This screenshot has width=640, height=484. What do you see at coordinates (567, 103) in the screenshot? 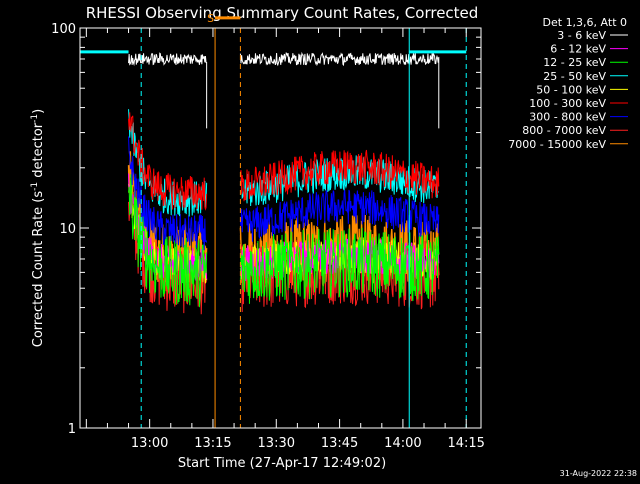
I see `legend-entry-label: 100 - 300 keV` at bounding box center [567, 103].